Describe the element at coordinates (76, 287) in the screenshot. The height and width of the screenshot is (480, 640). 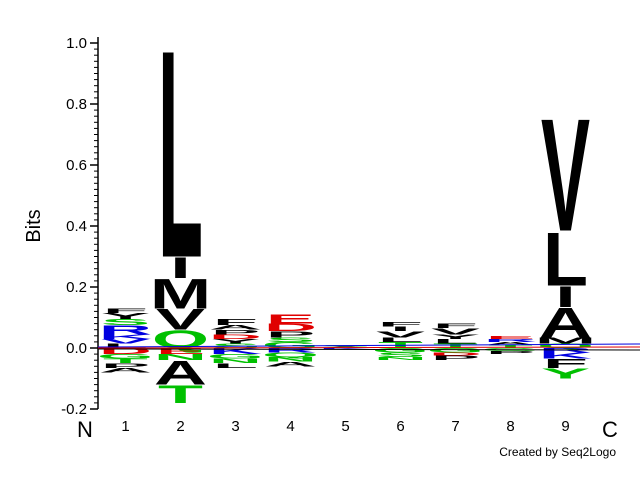
I see `y-tick-label: 0.2` at that location.